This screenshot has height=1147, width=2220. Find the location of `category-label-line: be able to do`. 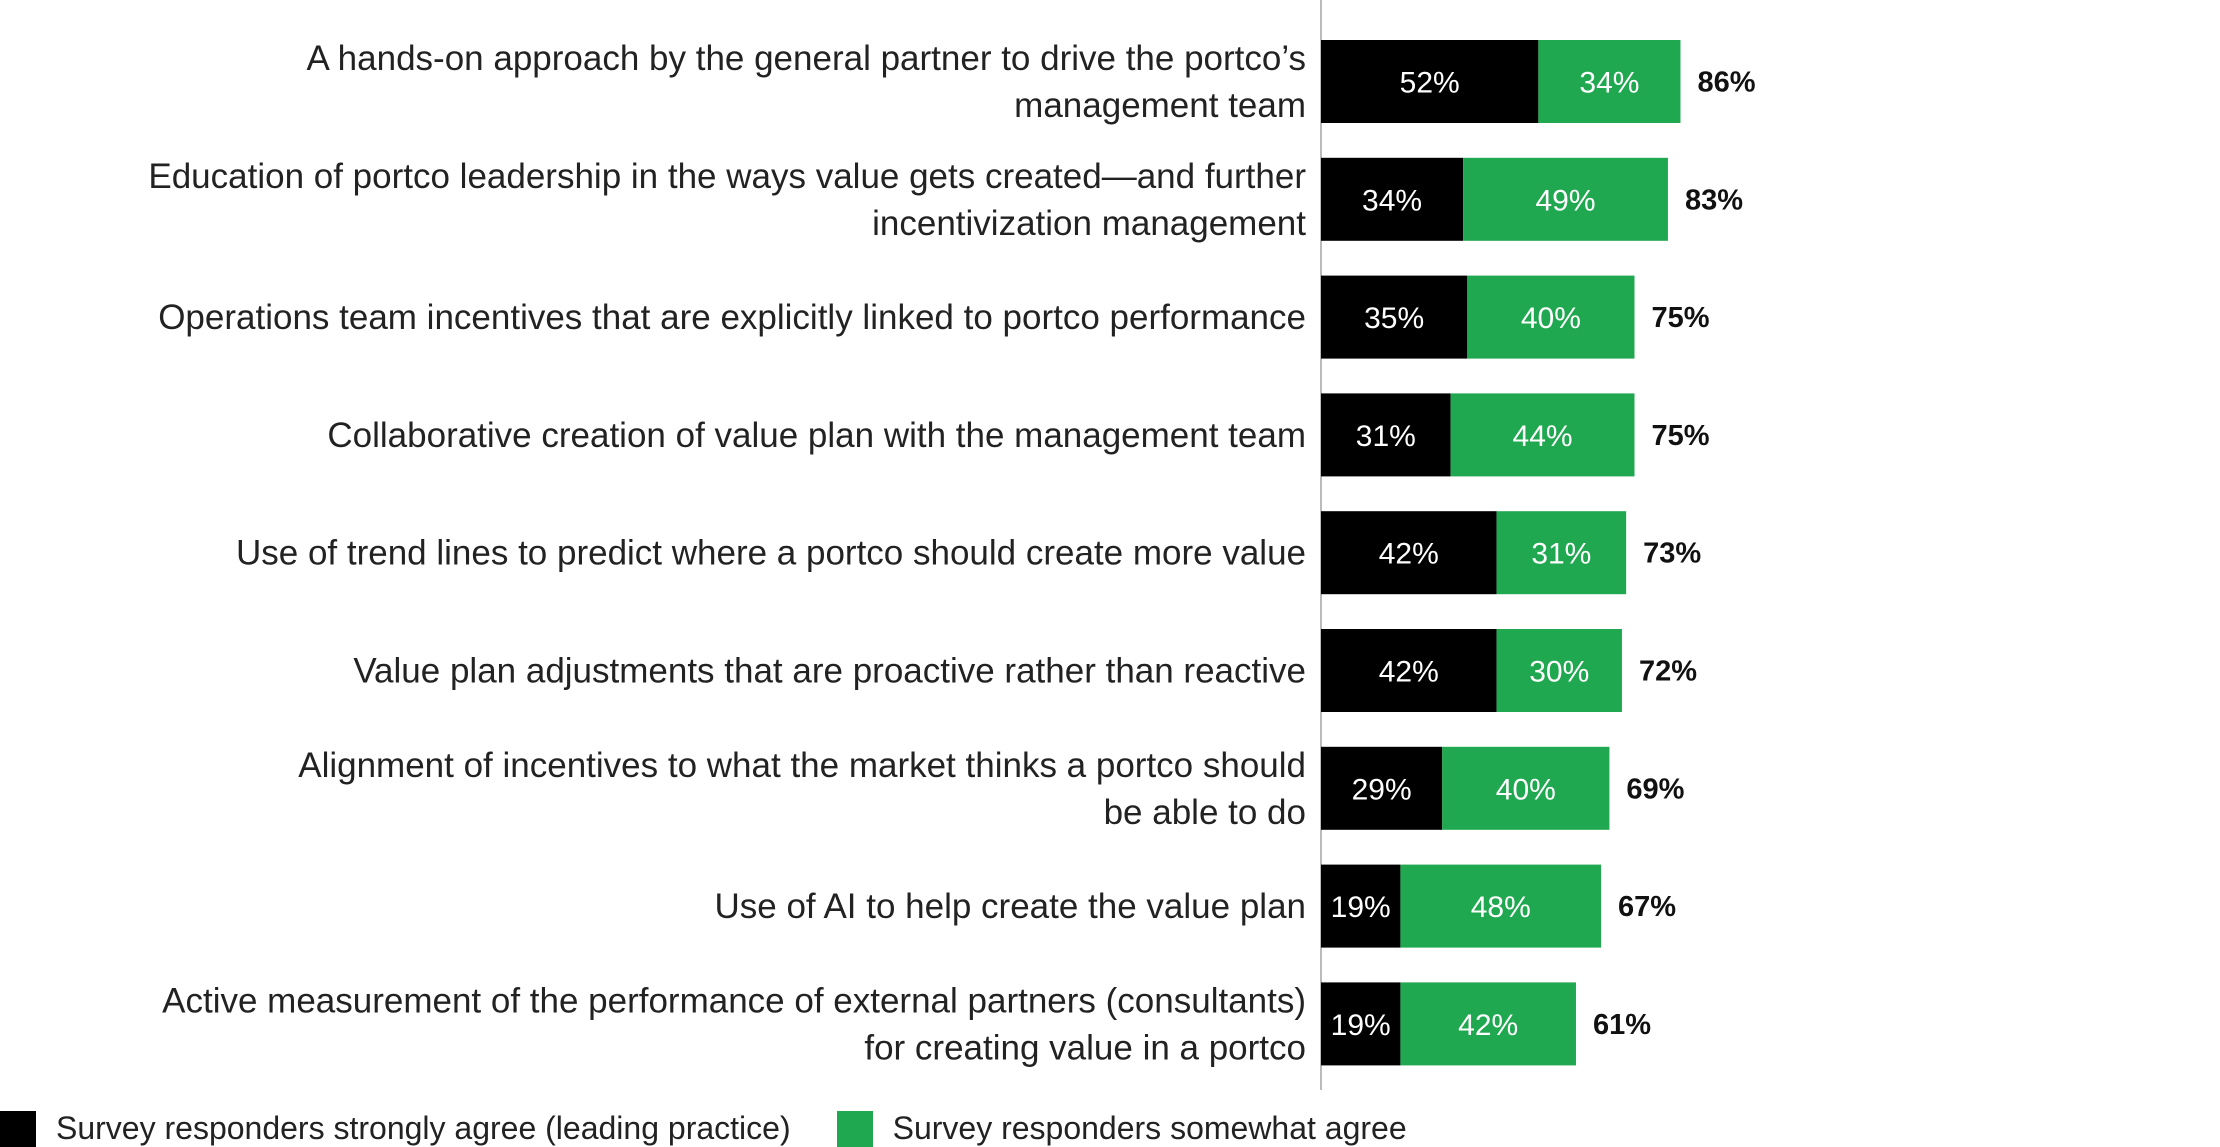

category-label-line: be able to do is located at coordinates (1205, 812).